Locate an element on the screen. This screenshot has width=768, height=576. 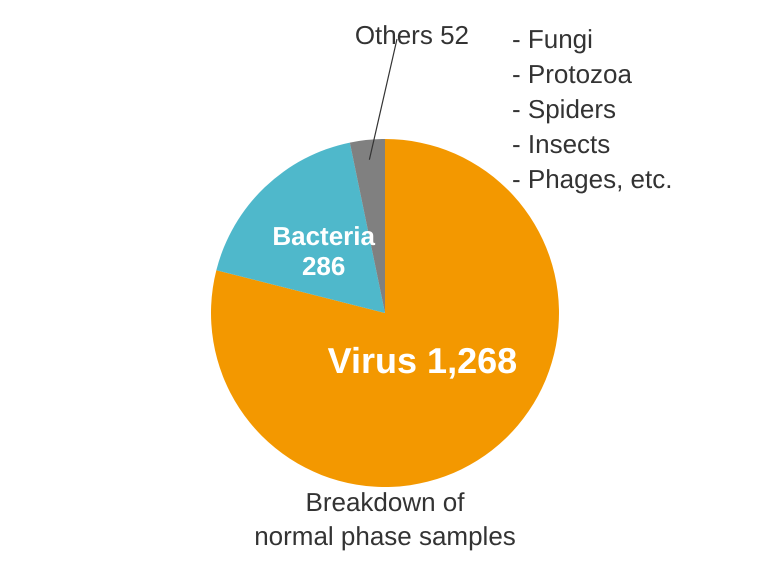
text: - Spiders is located at coordinates (564, 109).